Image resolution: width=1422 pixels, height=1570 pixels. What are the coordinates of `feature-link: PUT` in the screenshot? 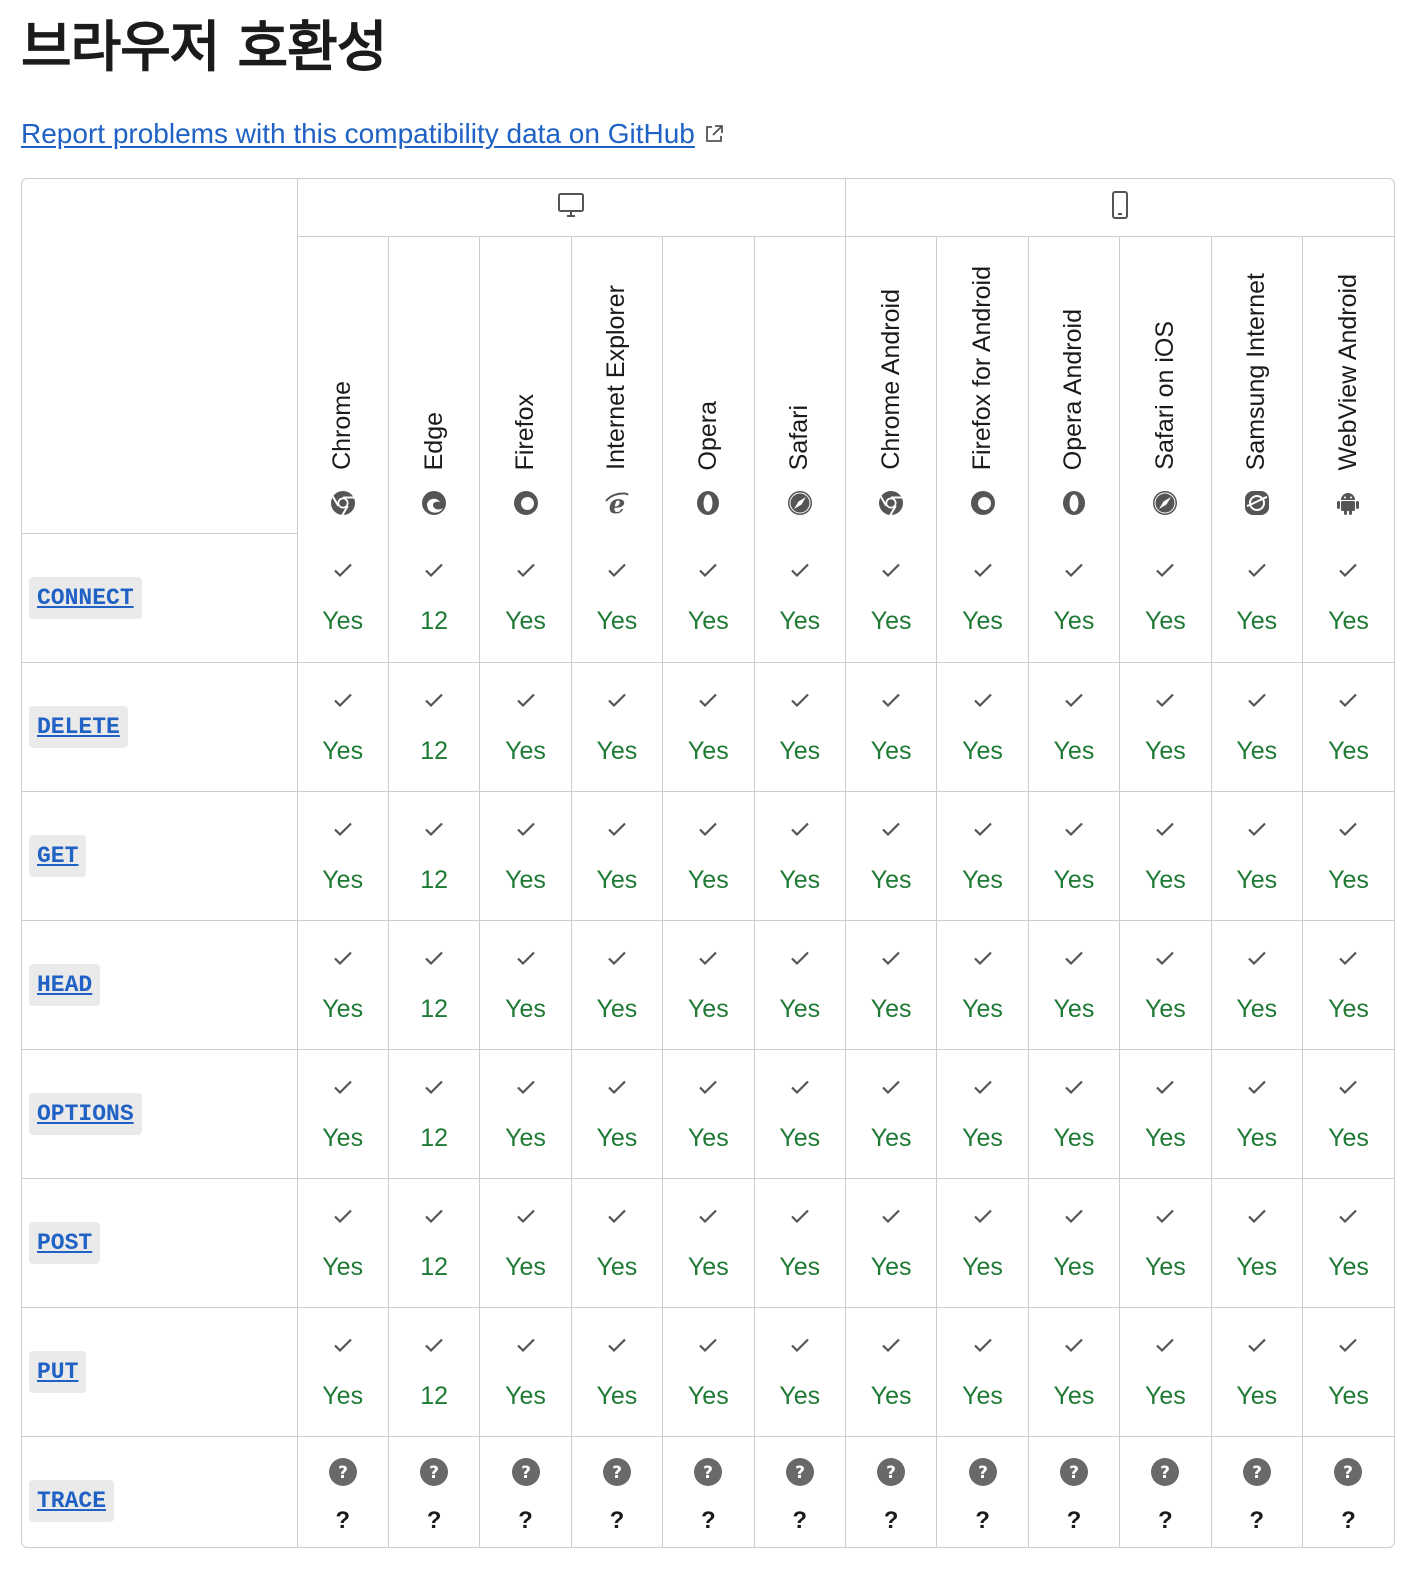 It's located at (58, 1371).